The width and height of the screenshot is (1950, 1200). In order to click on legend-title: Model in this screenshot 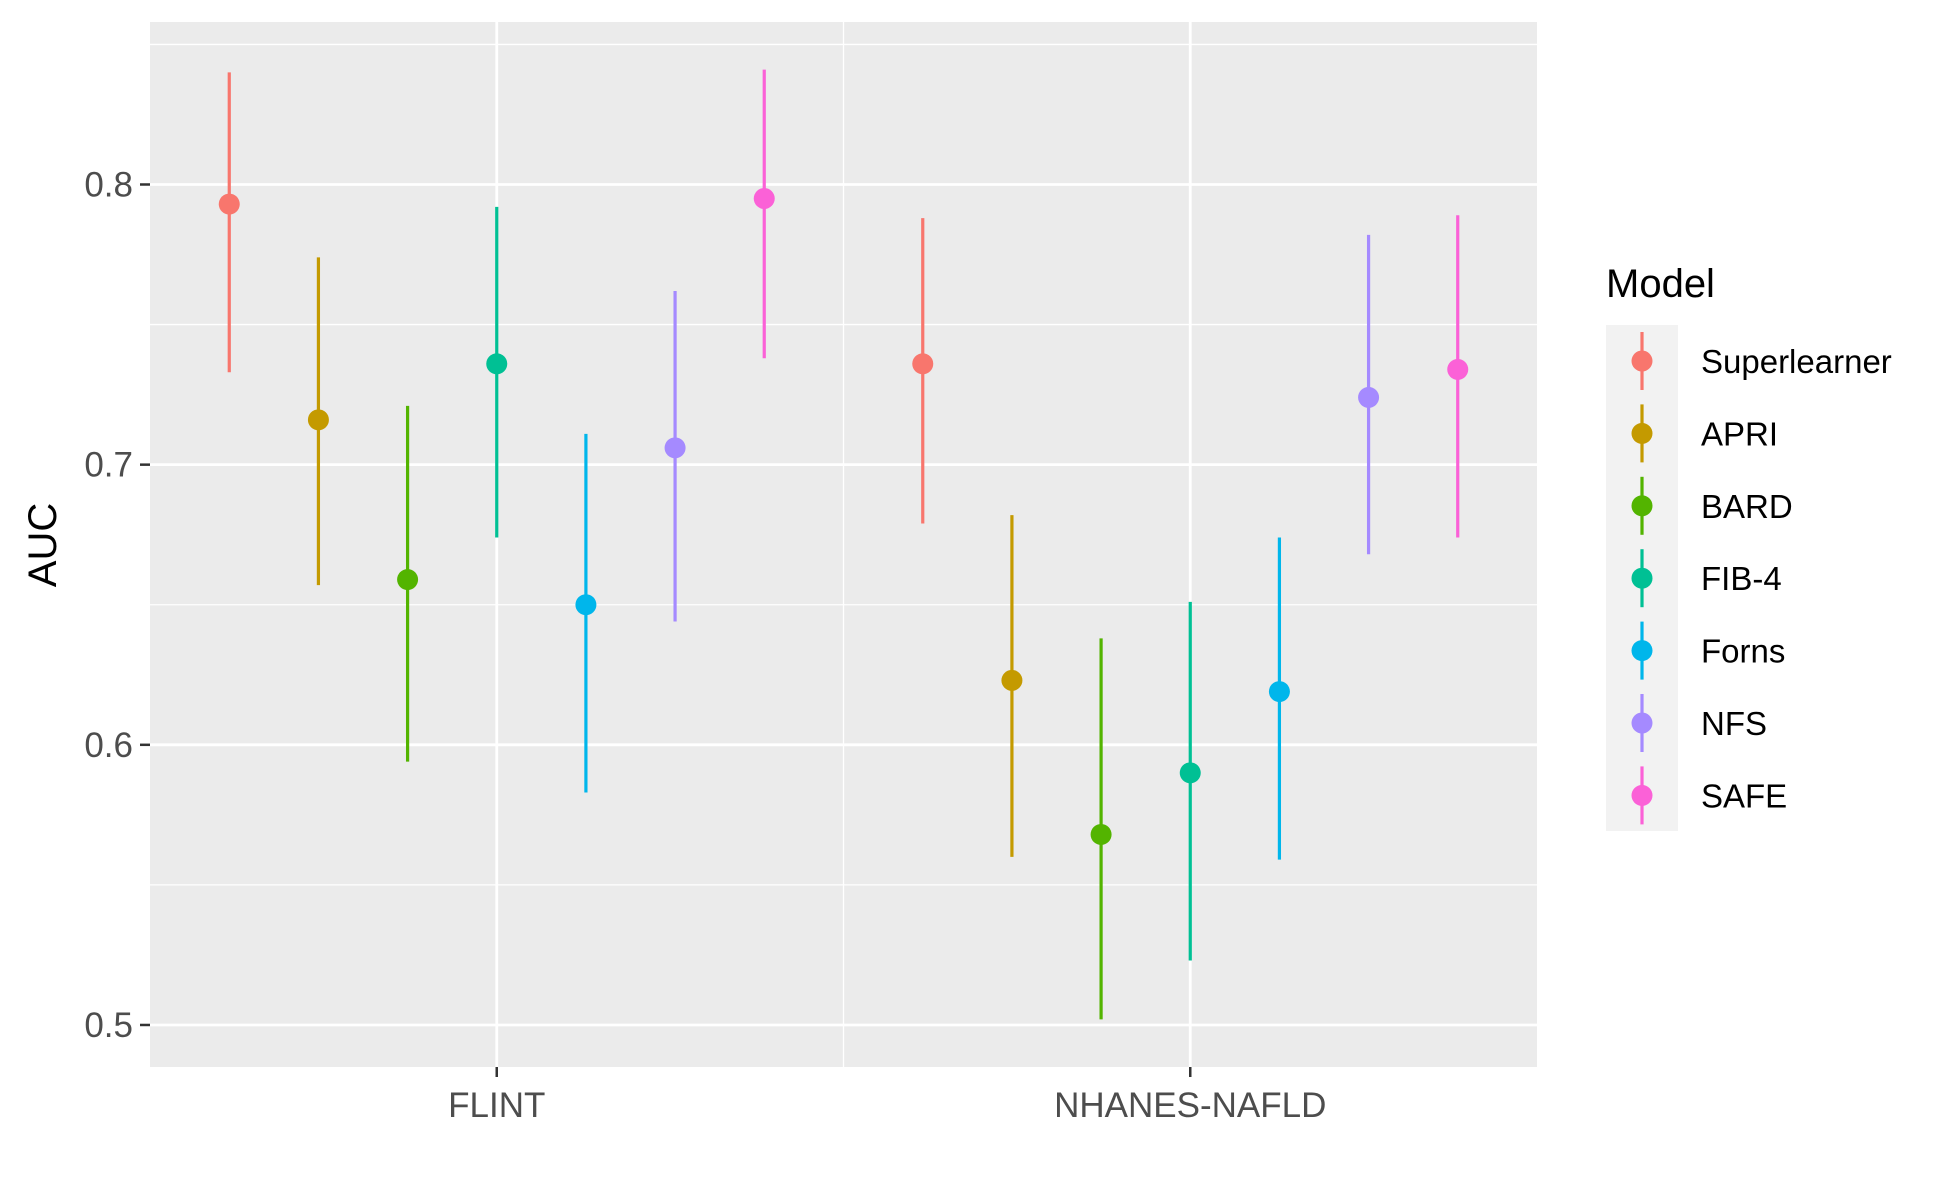, I will do `click(1660, 284)`.